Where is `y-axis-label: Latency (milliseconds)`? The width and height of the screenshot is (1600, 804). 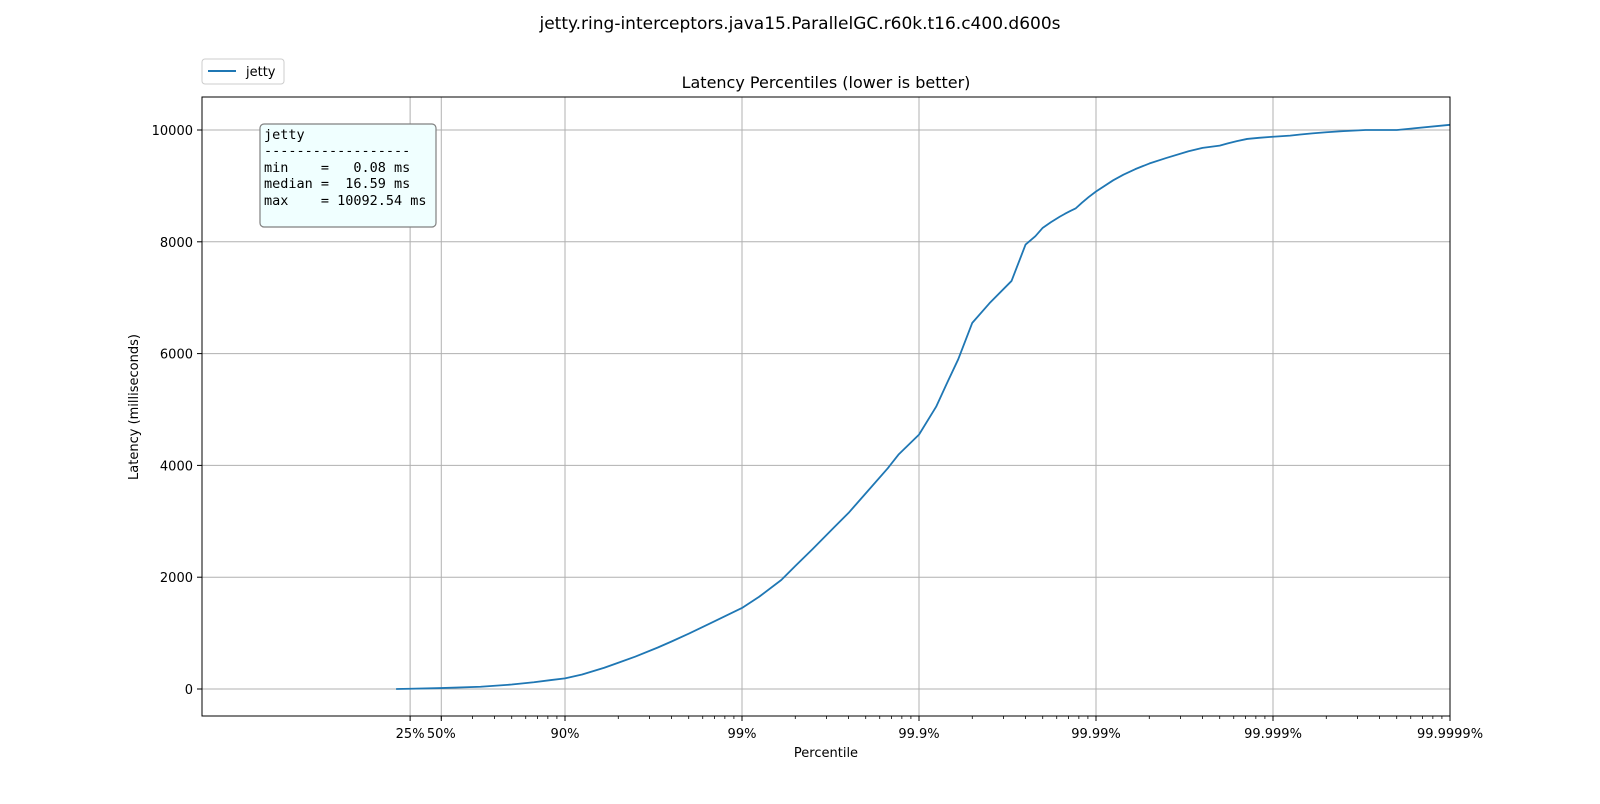 y-axis-label: Latency (milliseconds) is located at coordinates (134, 407).